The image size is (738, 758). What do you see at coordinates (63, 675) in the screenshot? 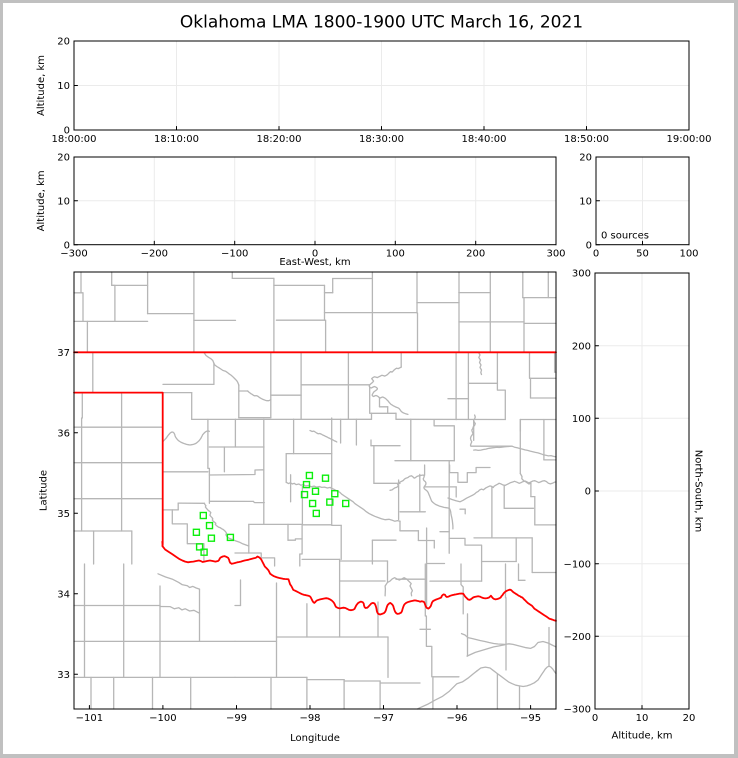
I see `y-tick-label: 33` at bounding box center [63, 675].